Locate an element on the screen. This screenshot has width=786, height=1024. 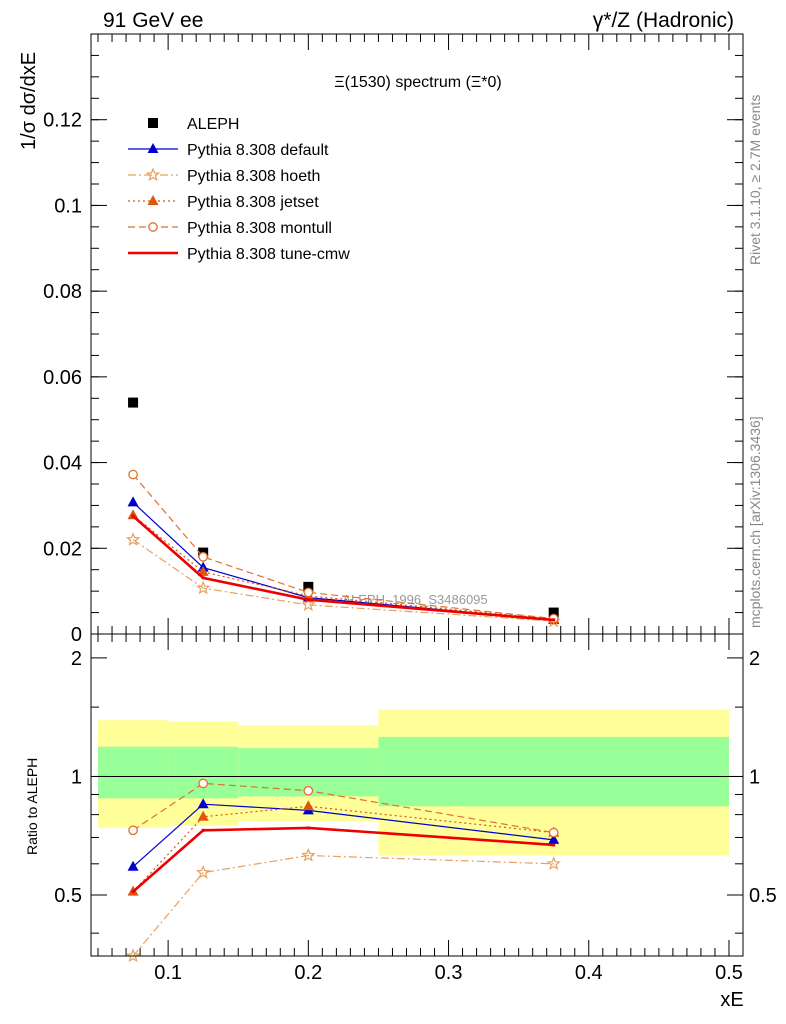
legend-item: Pythia 8.308 jetset is located at coordinates (223, 202).